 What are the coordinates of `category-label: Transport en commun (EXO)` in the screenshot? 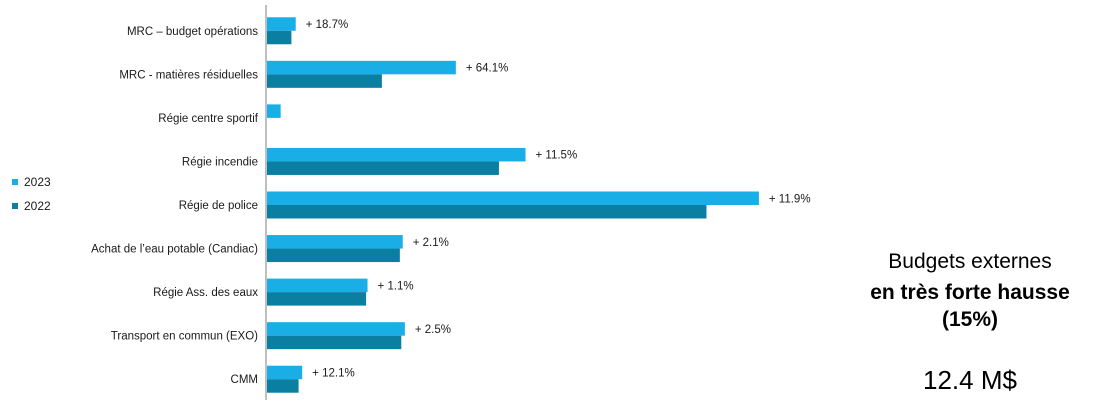 It's located at (184, 337).